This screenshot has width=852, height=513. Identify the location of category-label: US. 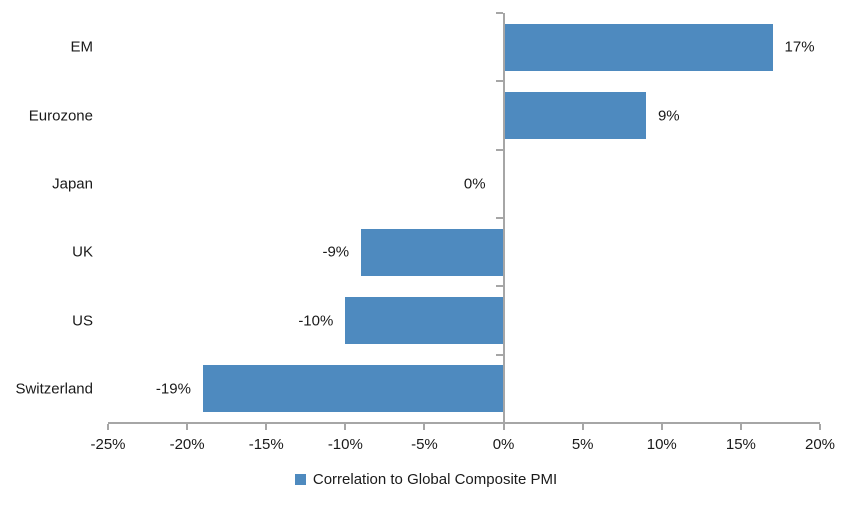
(82, 320).